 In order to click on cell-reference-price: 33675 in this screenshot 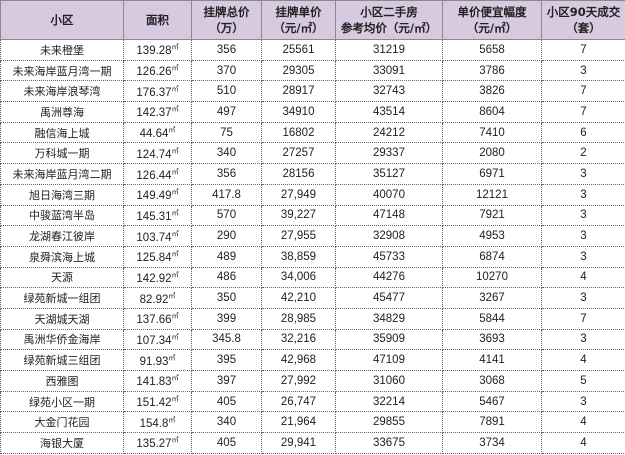, I will do `click(389, 443)`.